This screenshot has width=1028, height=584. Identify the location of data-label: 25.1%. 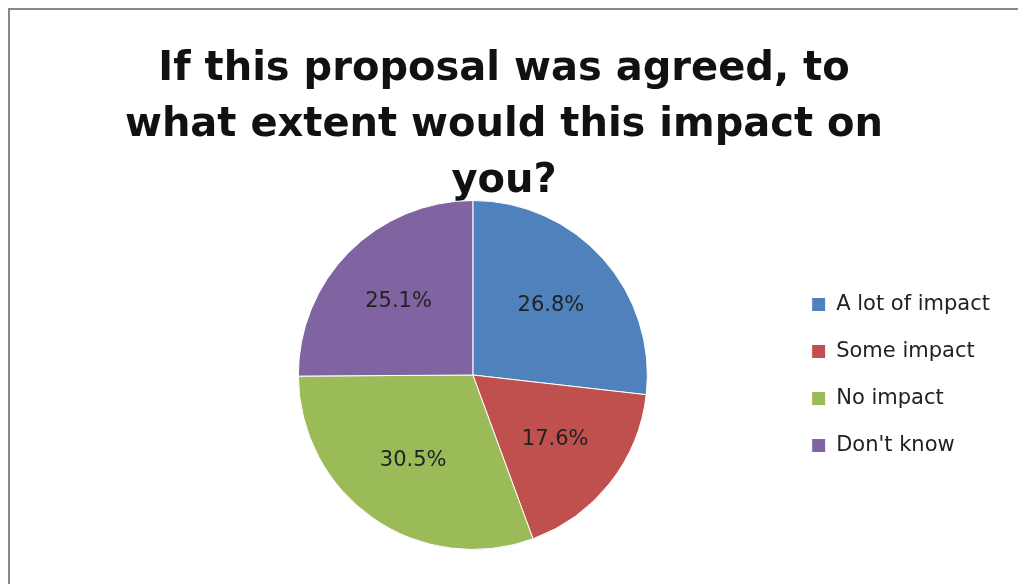
(398, 299).